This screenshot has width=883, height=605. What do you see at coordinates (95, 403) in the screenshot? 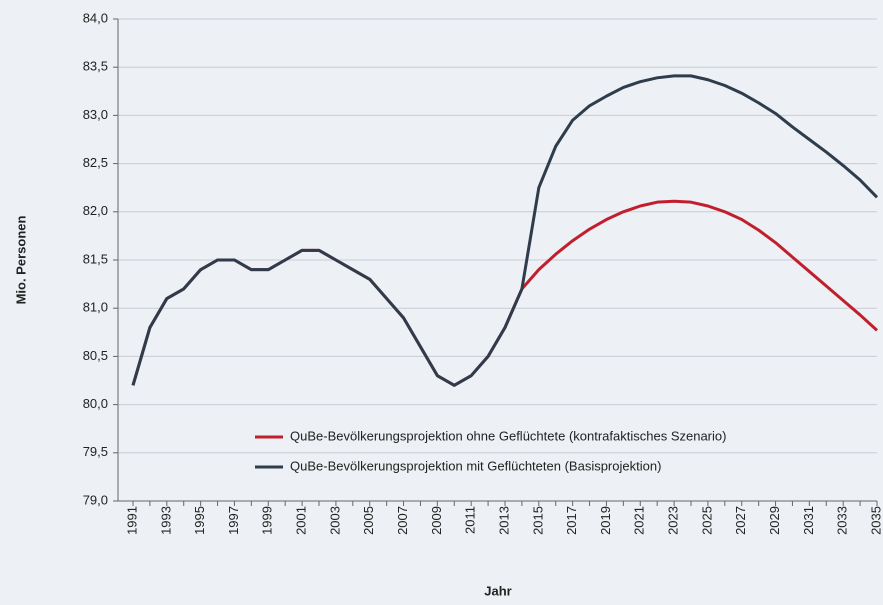
I see `y-tick-label: 80,0` at bounding box center [95, 403].